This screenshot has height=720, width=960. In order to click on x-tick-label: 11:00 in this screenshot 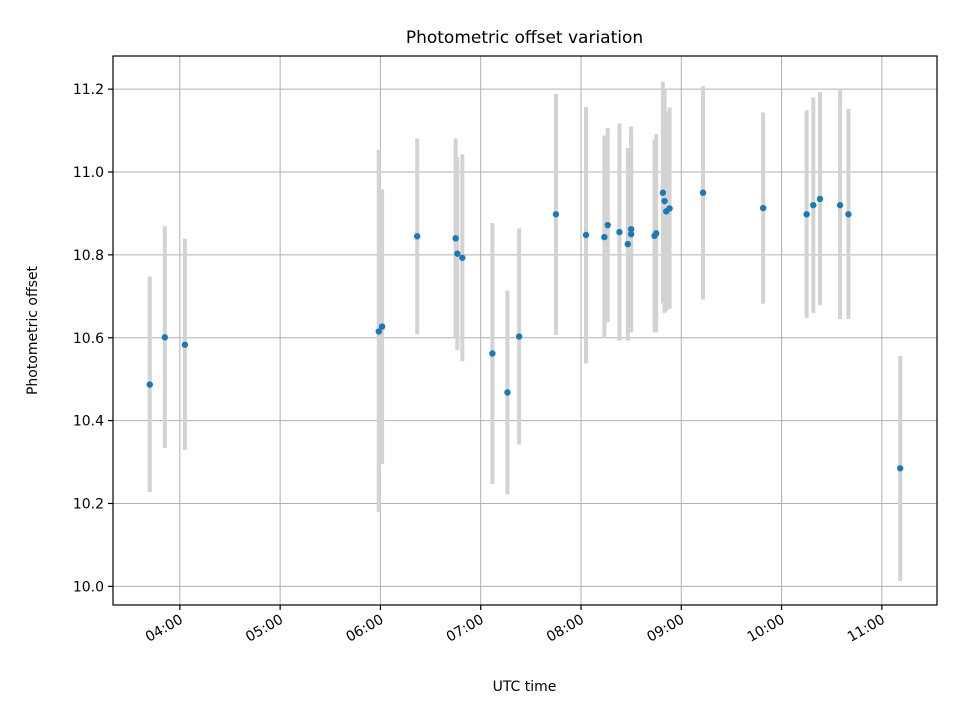, I will do `click(866, 629)`.